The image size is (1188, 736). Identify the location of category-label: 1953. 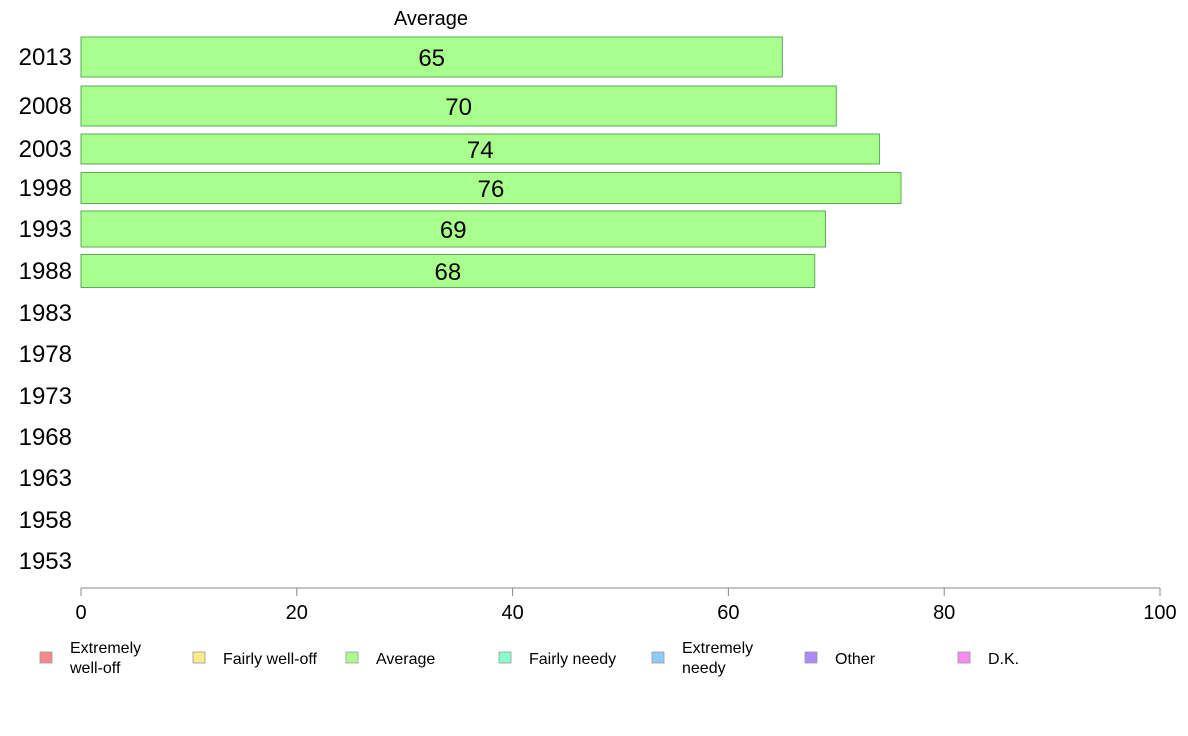
(45, 561).